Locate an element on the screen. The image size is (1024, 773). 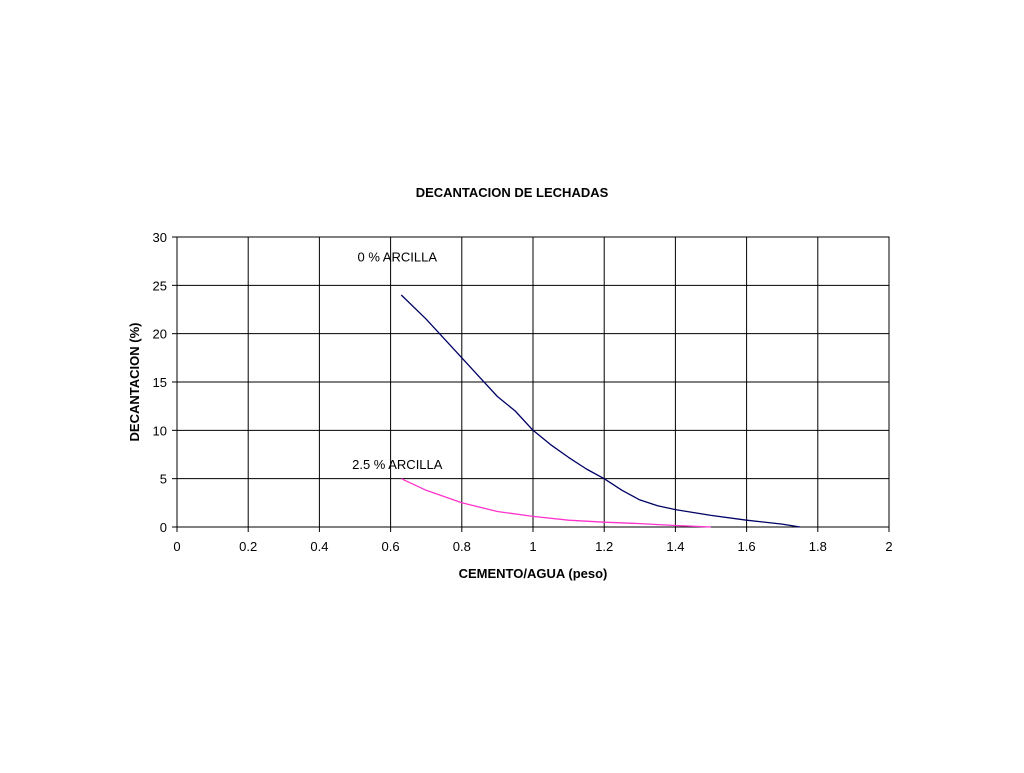
x-tick-label: 0.2 is located at coordinates (248, 546).